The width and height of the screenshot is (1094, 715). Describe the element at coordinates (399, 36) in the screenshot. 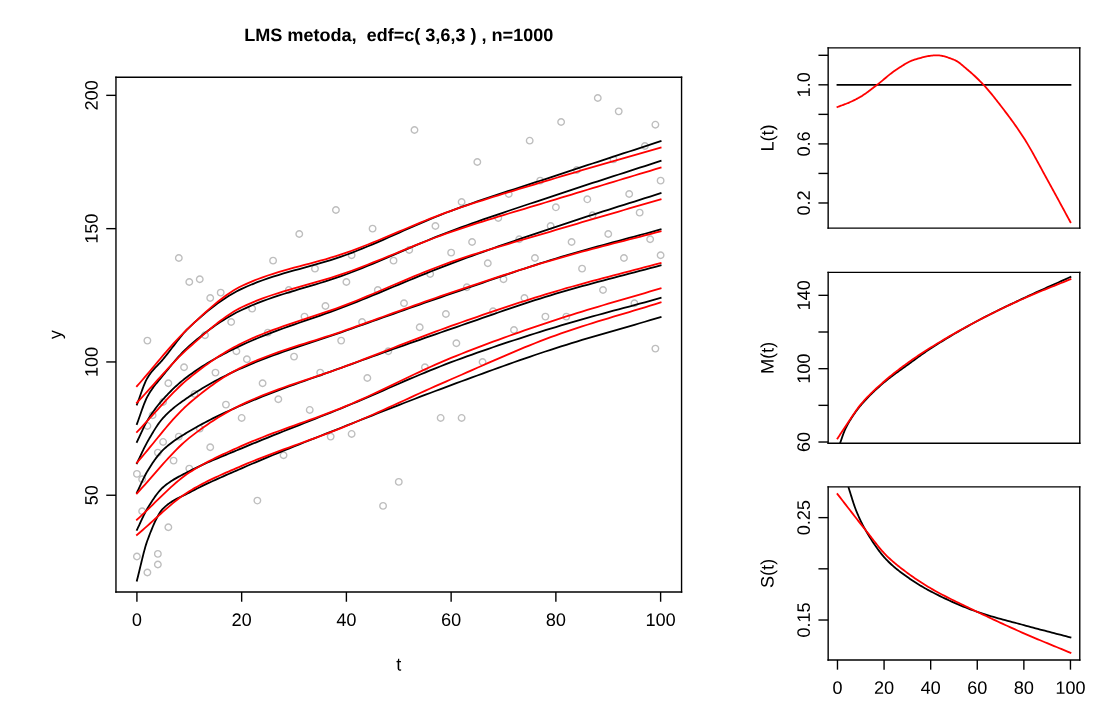

I see `chart-title: LMS metoda, edf=c( 3,6,3 ) , n=1000` at that location.